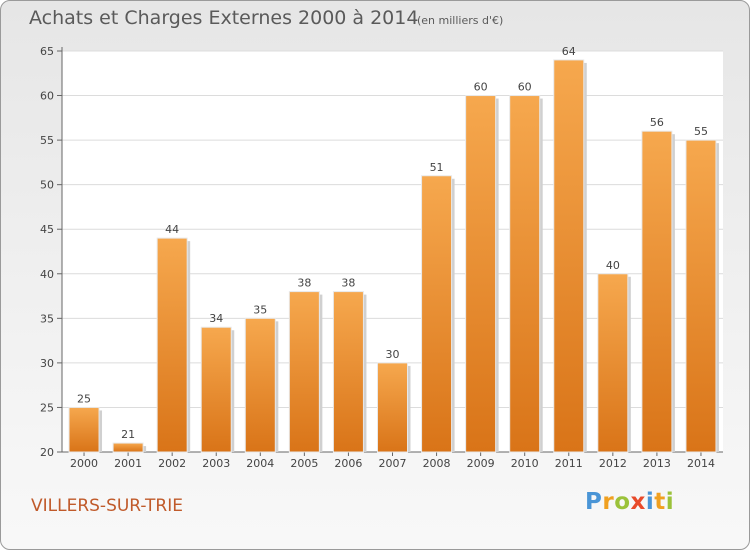 This screenshot has height=550, width=750. What do you see at coordinates (84, 463) in the screenshot?
I see `x-tick-label: 2000` at bounding box center [84, 463].